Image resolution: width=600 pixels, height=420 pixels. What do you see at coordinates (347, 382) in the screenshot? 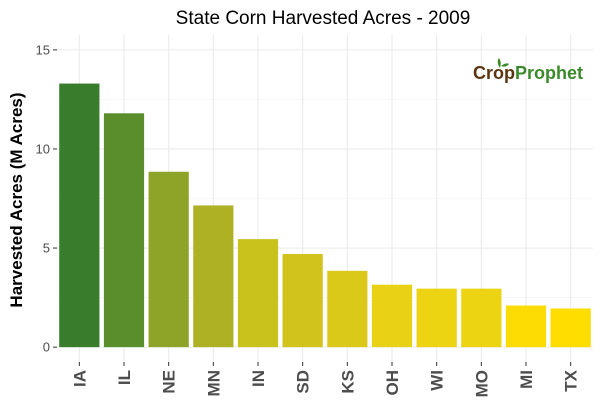
I see `x-tick-label: KS` at bounding box center [347, 382].